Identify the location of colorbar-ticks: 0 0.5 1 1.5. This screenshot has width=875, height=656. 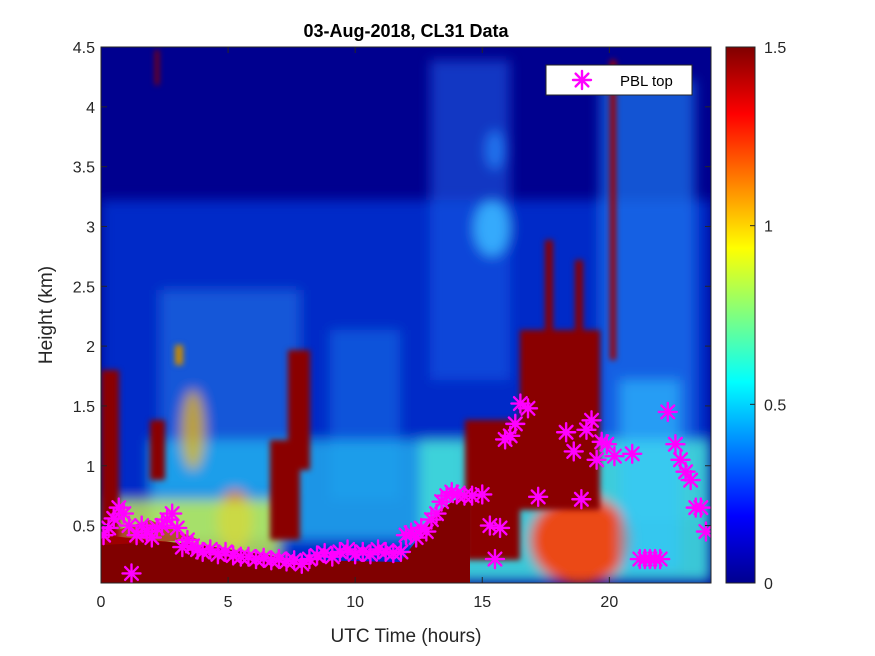
(768, 316).